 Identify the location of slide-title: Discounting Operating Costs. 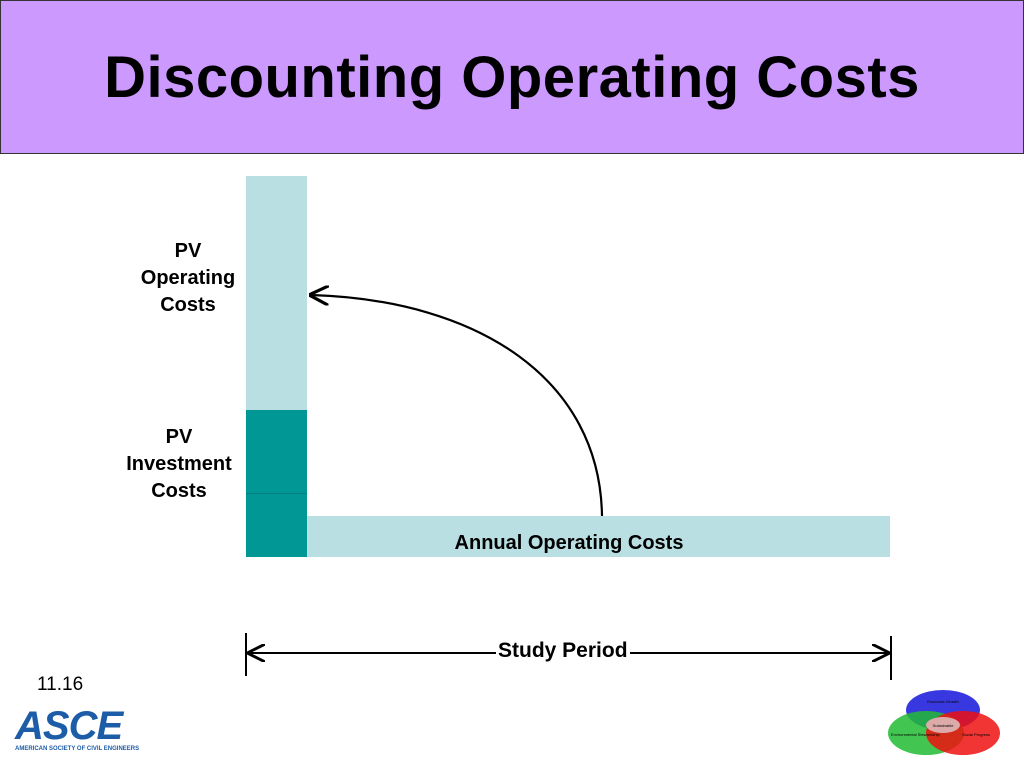
(512, 77).